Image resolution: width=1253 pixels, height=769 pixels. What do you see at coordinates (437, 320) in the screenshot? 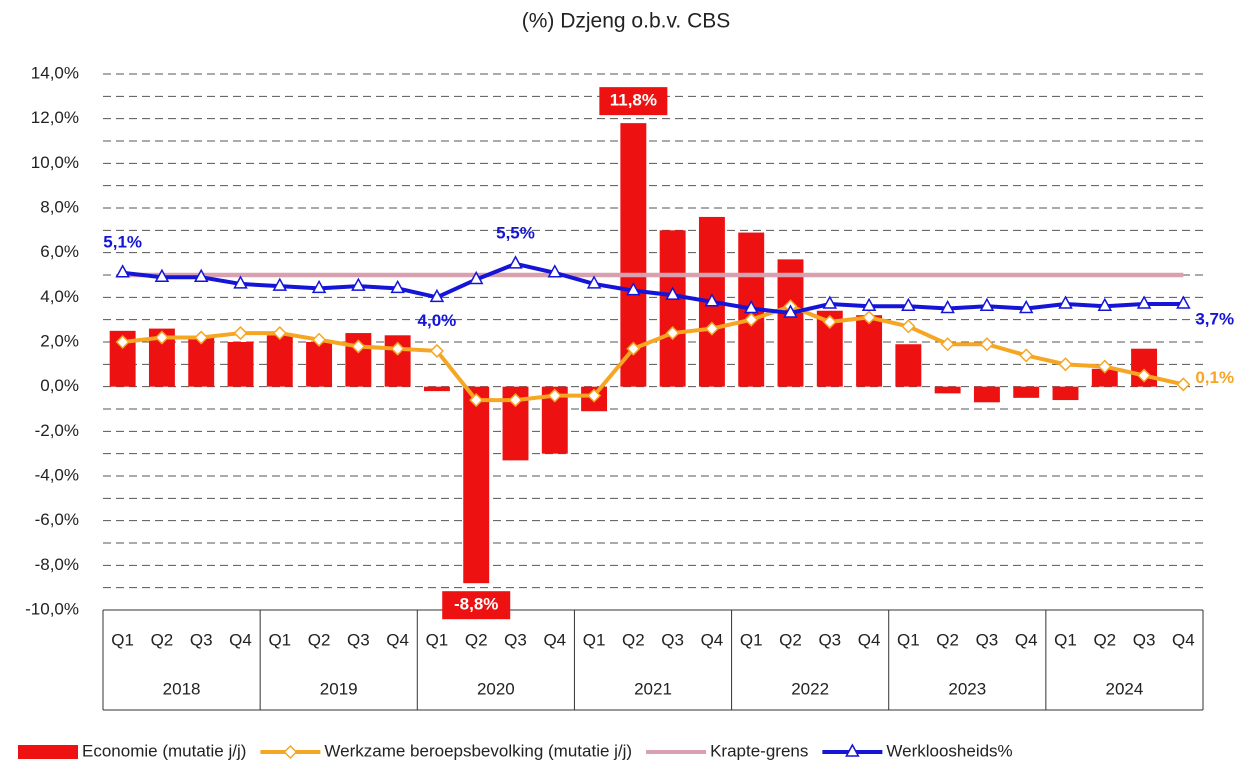
I see `data-label: 4,0%` at bounding box center [437, 320].